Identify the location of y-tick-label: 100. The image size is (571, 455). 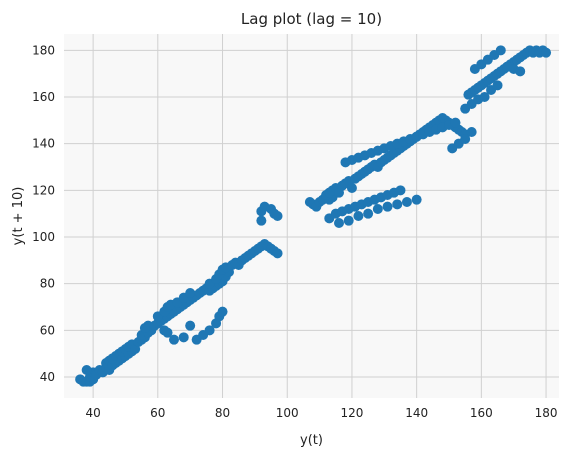
(43, 237).